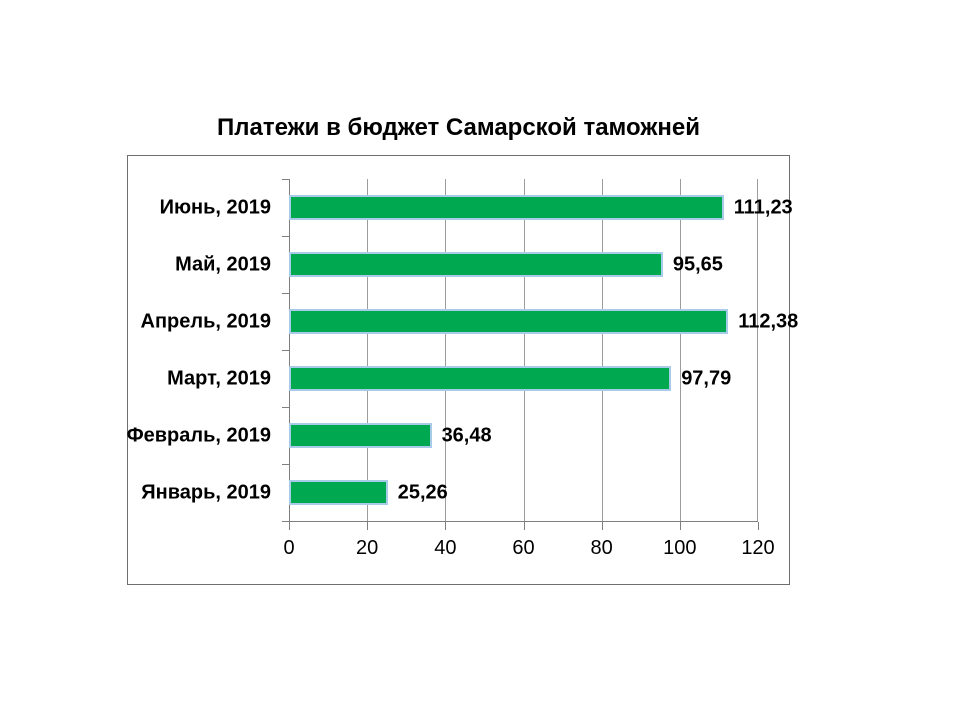 The height and width of the screenshot is (720, 960). Describe the element at coordinates (205, 321) in the screenshot. I see `category-label: Апрель, 2019` at that location.